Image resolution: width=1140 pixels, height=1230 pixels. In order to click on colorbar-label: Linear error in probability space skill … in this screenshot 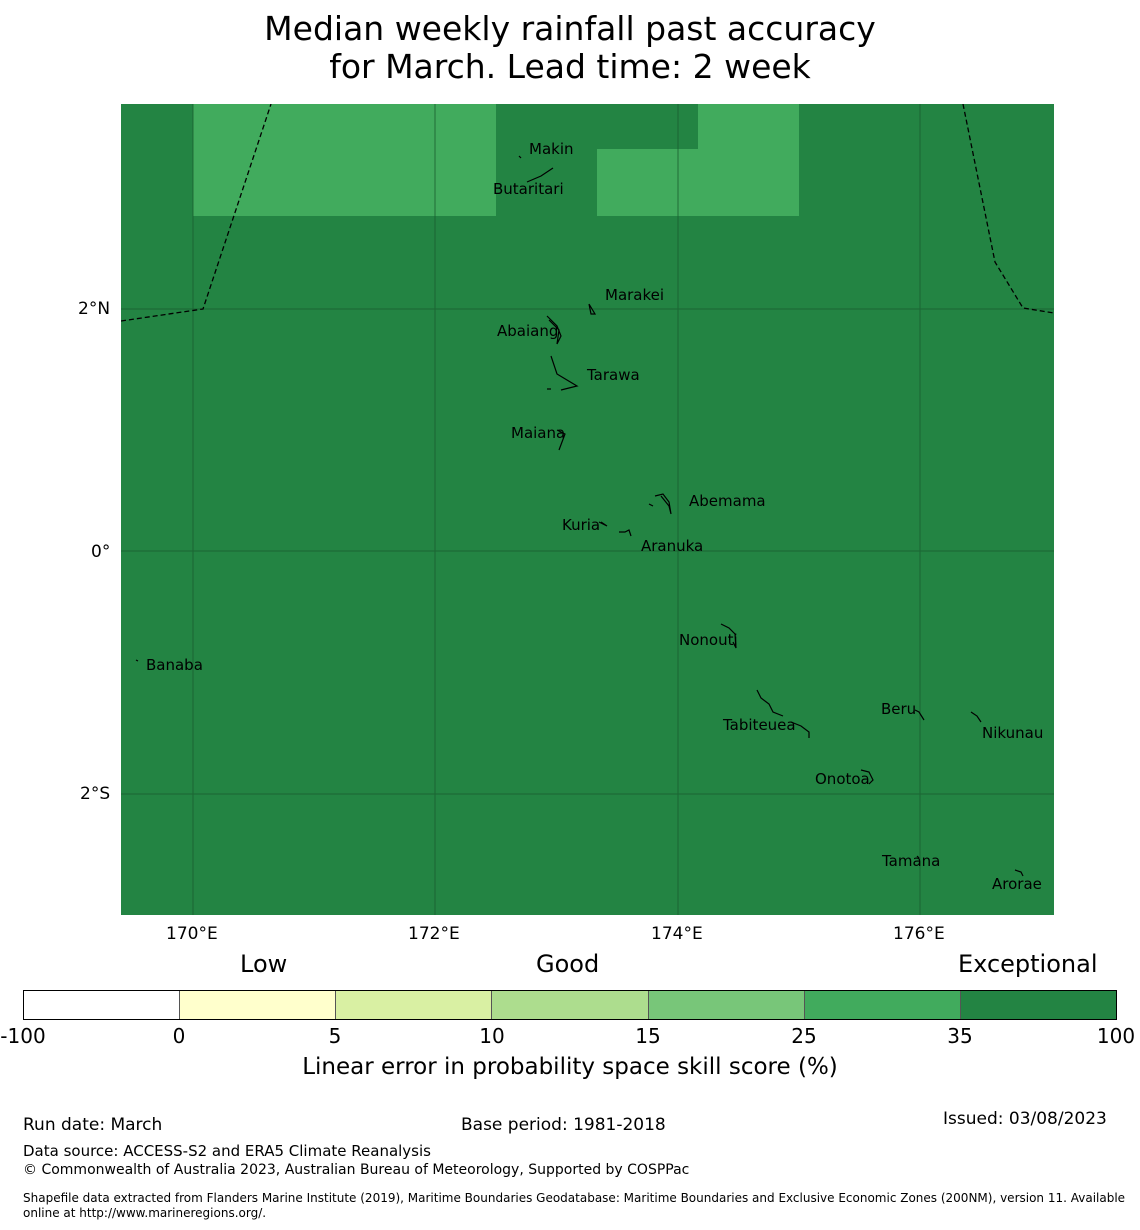, I will do `click(570, 1067)`.